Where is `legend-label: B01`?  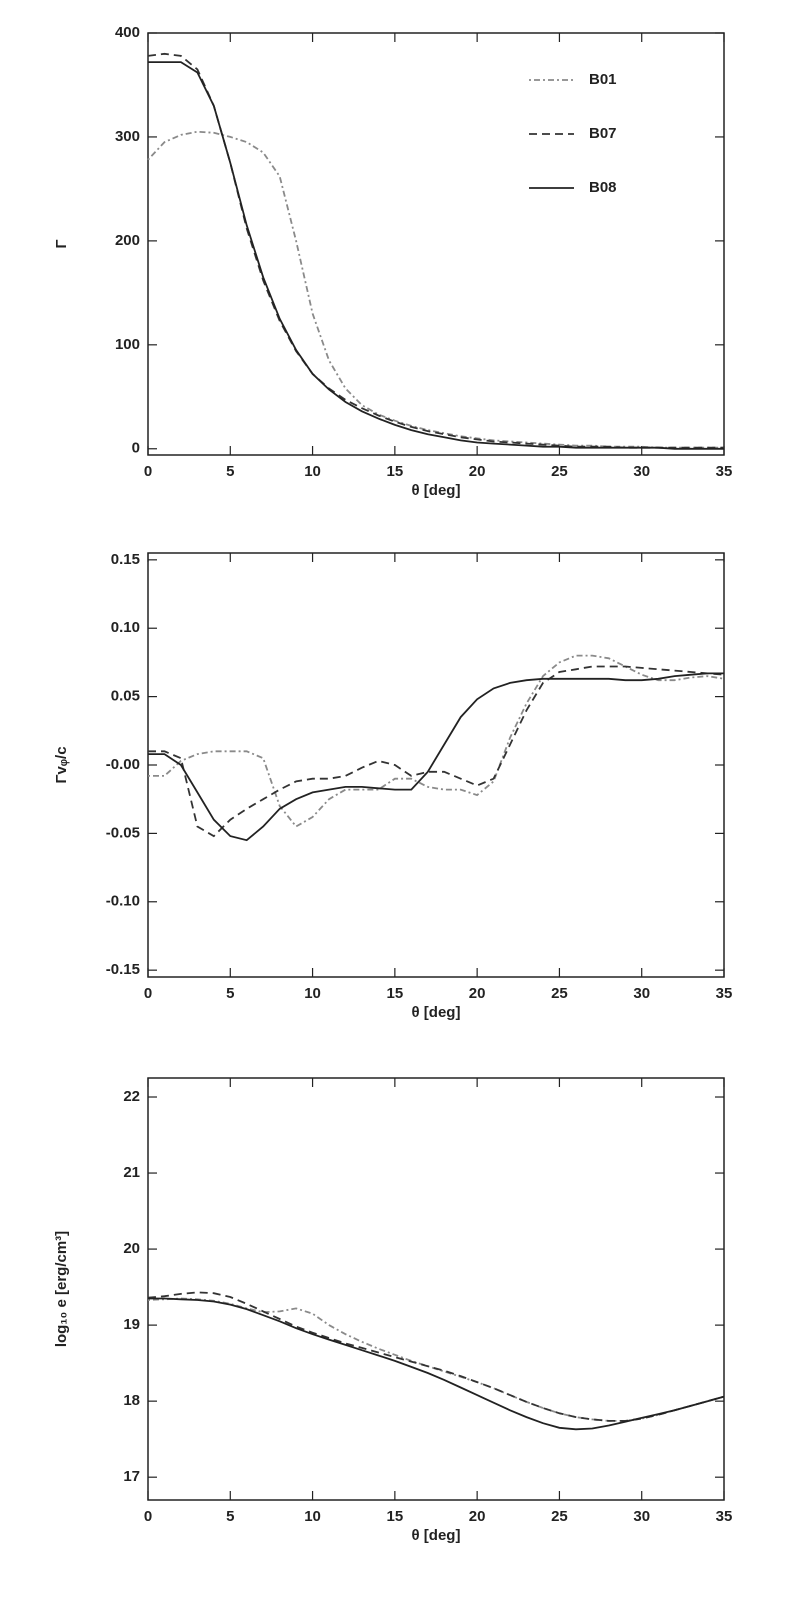 legend-label: B01 is located at coordinates (603, 79).